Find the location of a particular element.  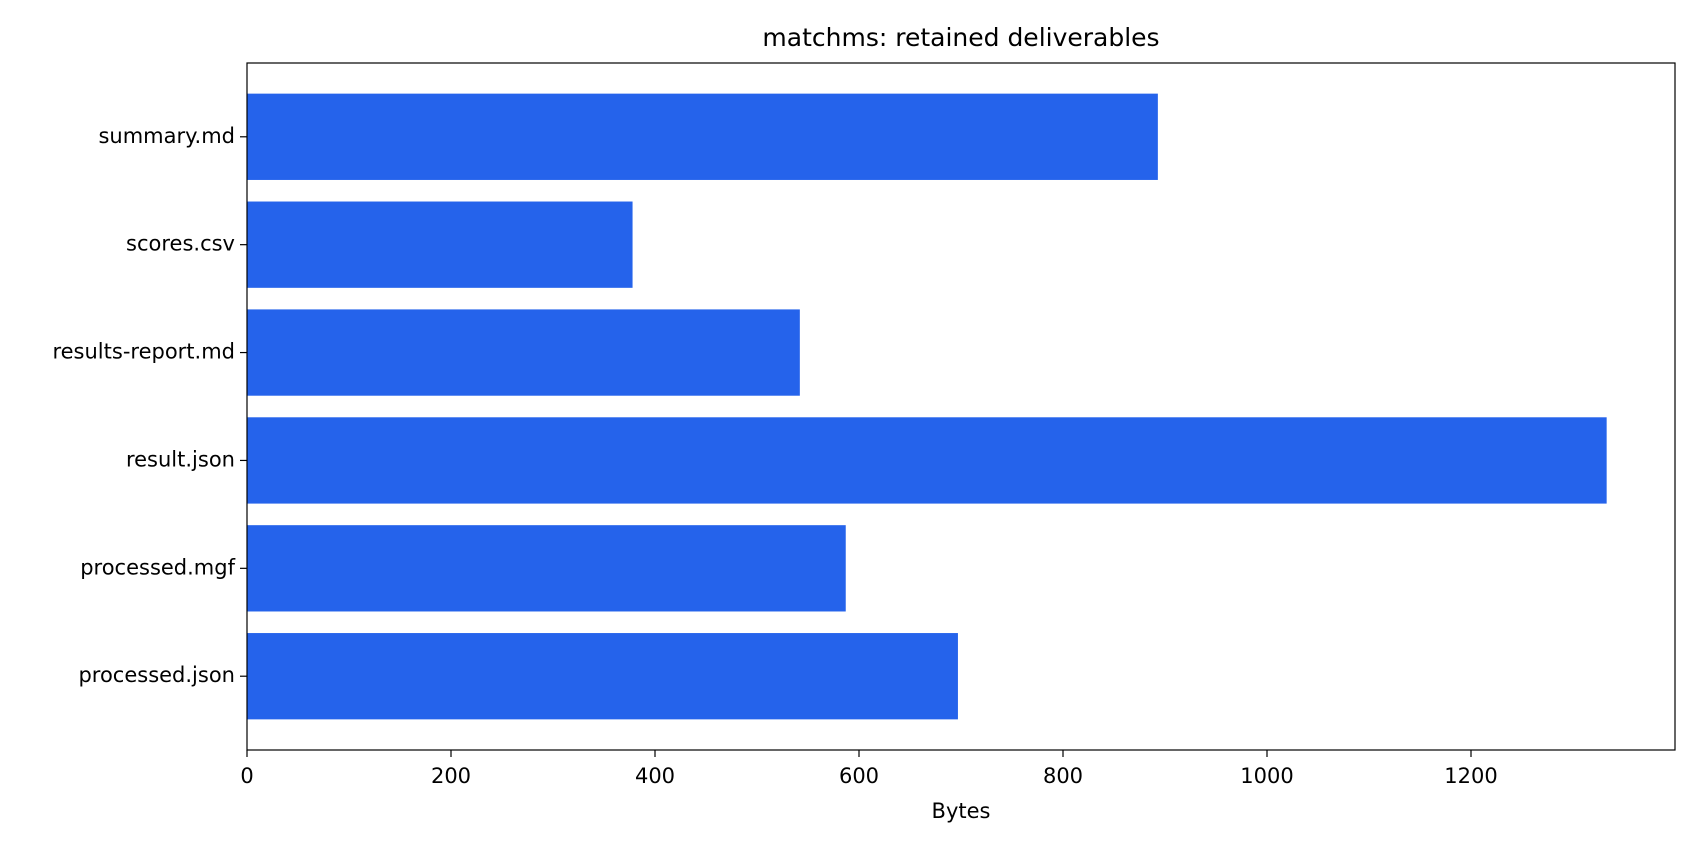

y-tick-label: result.json is located at coordinates (180, 459).